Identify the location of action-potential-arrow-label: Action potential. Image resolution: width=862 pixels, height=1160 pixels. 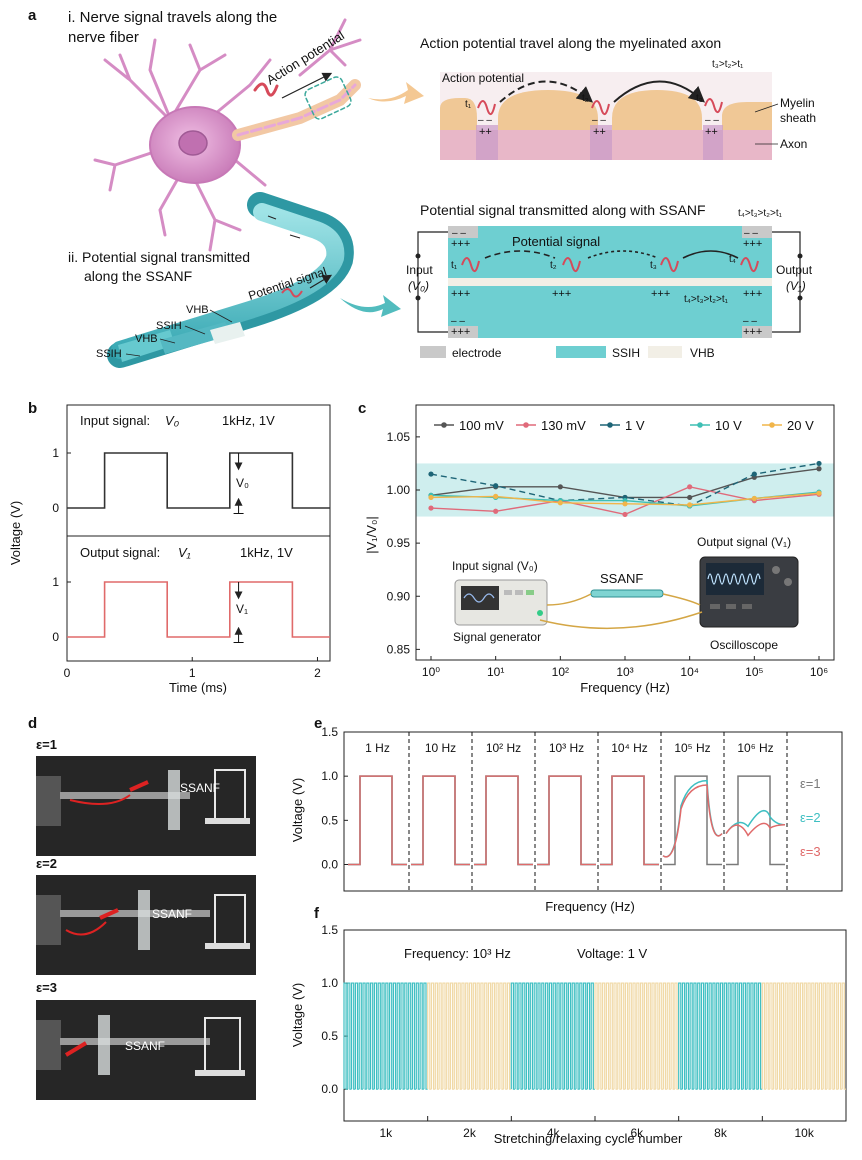
(305, 58).